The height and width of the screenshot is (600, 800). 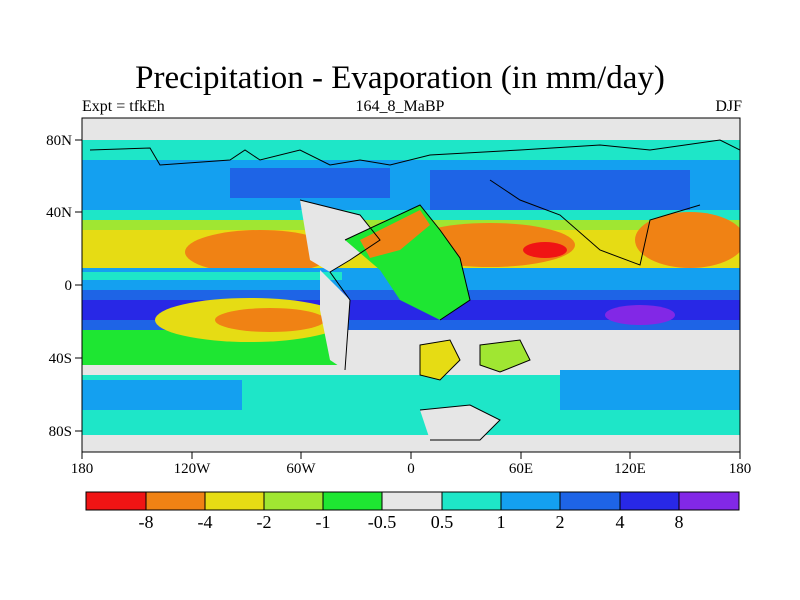 What do you see at coordinates (323, 522) in the screenshot?
I see `colorbar-label: -1` at bounding box center [323, 522].